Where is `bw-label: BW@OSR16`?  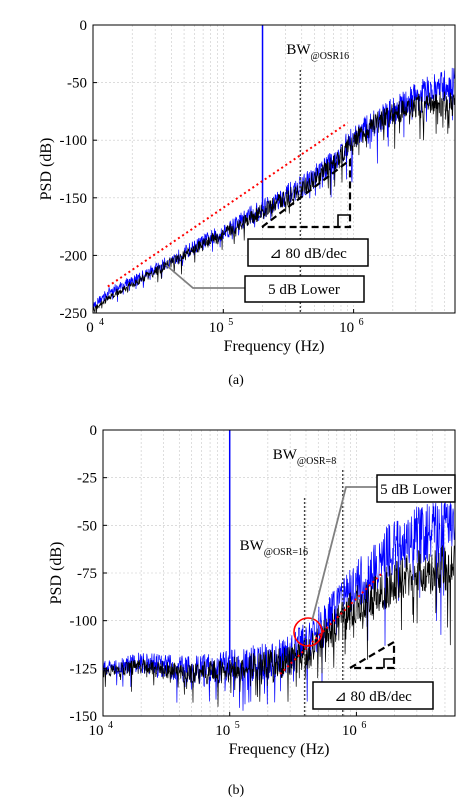 bw-label: BW@OSR16 is located at coordinates (317, 52).